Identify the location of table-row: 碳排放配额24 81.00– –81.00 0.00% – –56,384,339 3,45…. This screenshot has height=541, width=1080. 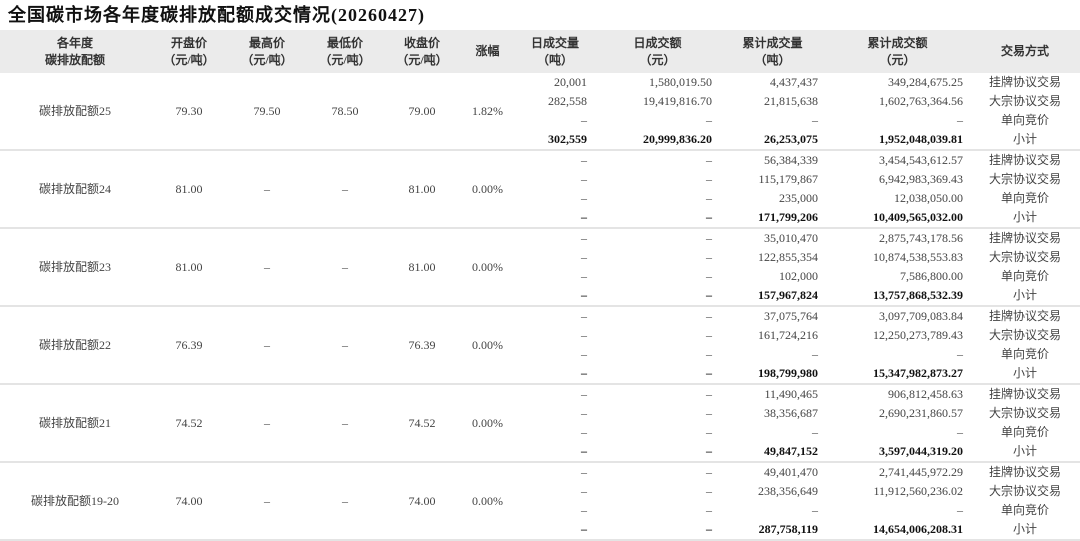
(540, 189).